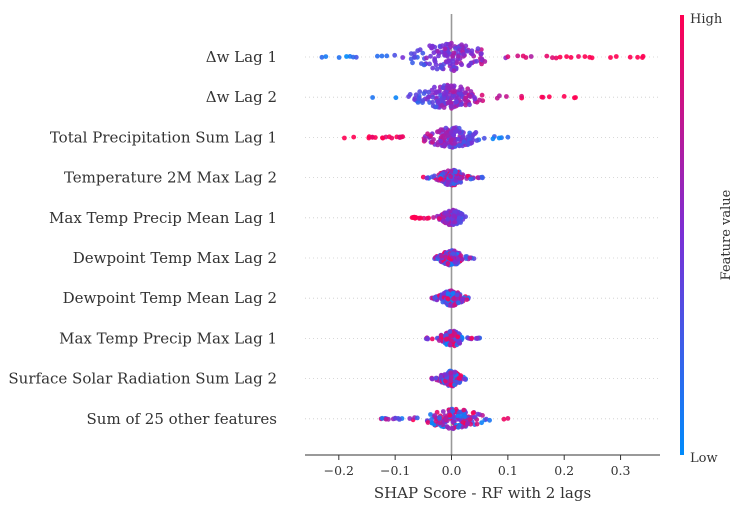 This screenshot has height=517, width=747. What do you see at coordinates (621, 470) in the screenshot?
I see `x-tick-label: 0.3` at bounding box center [621, 470].